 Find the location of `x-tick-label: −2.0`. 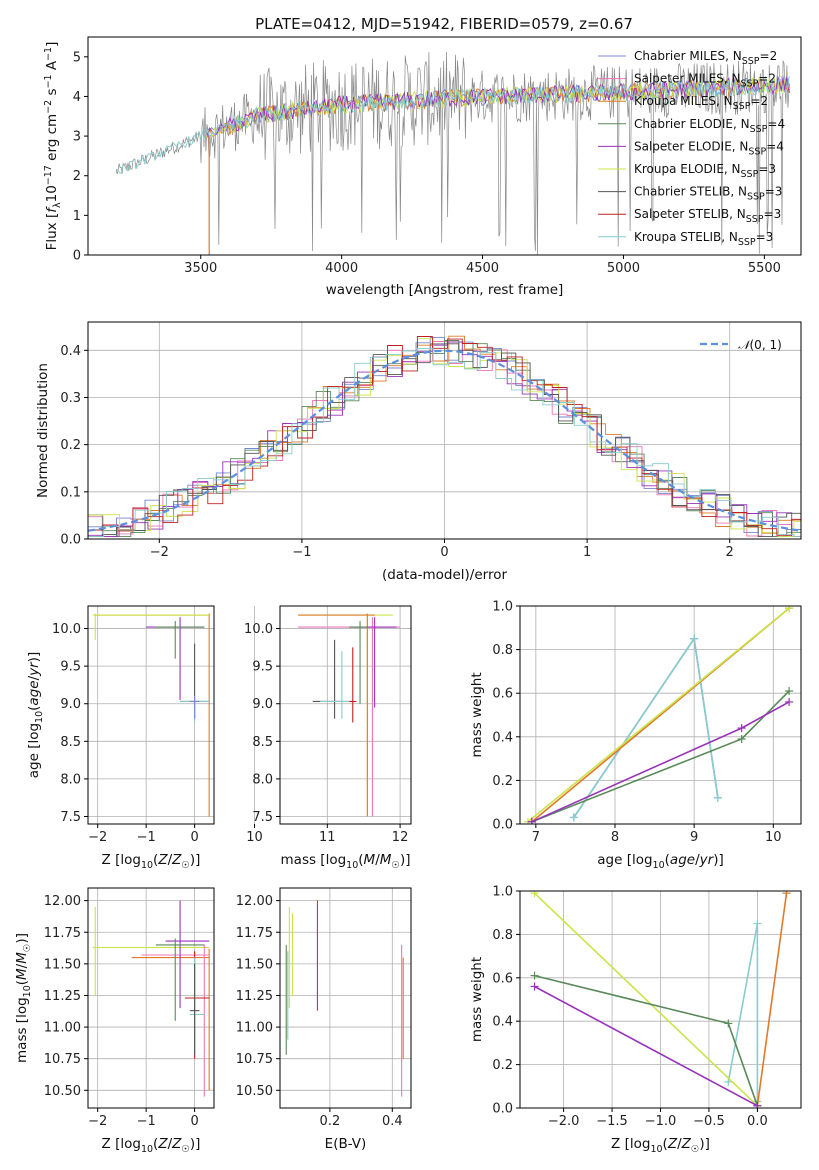

x-tick-label: −2.0 is located at coordinates (564, 1121).